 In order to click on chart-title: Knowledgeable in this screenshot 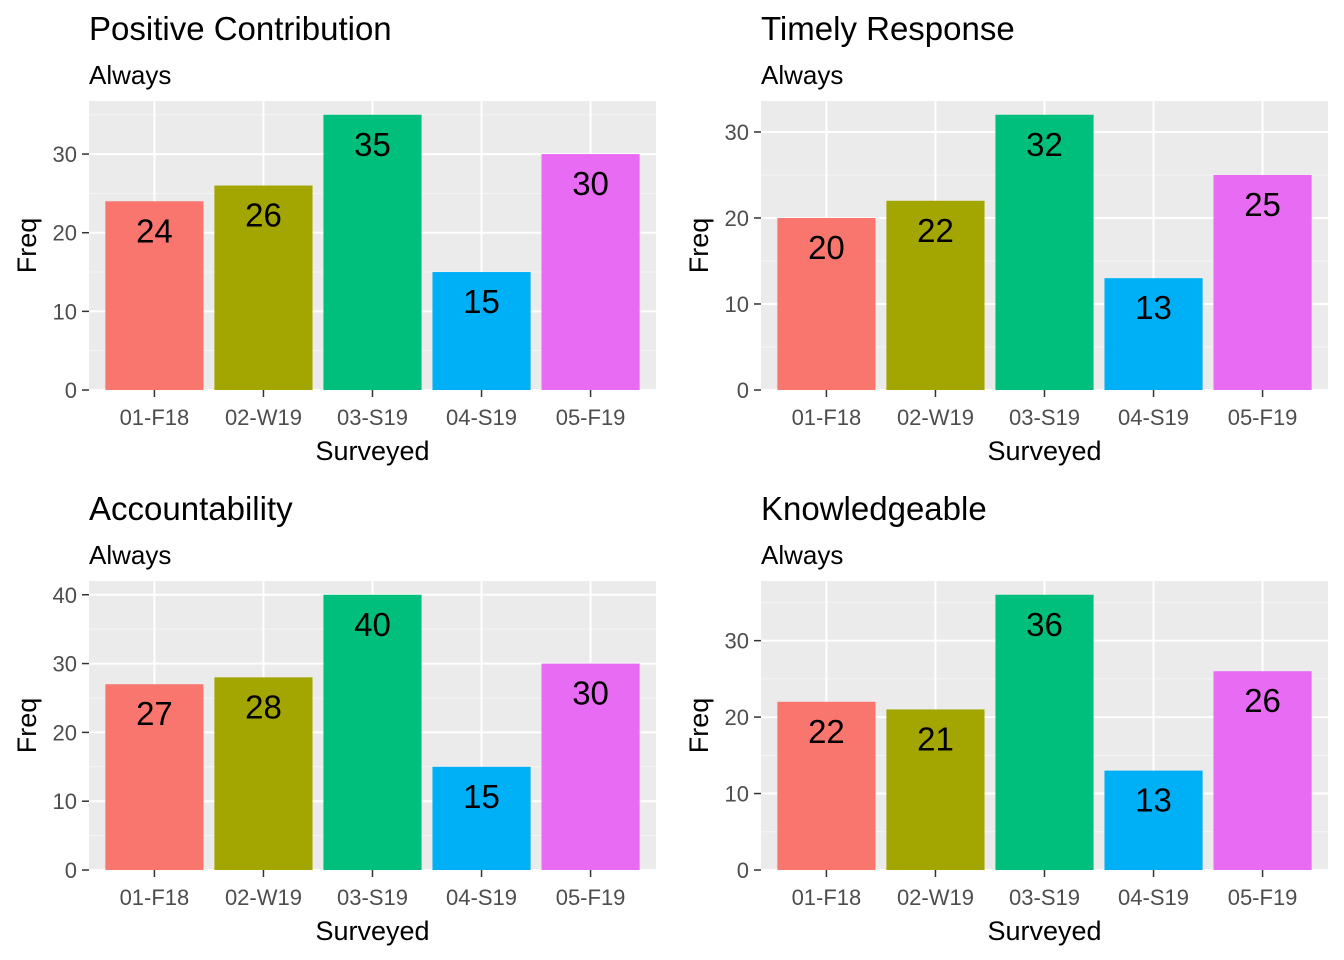, I will do `click(874, 508)`.